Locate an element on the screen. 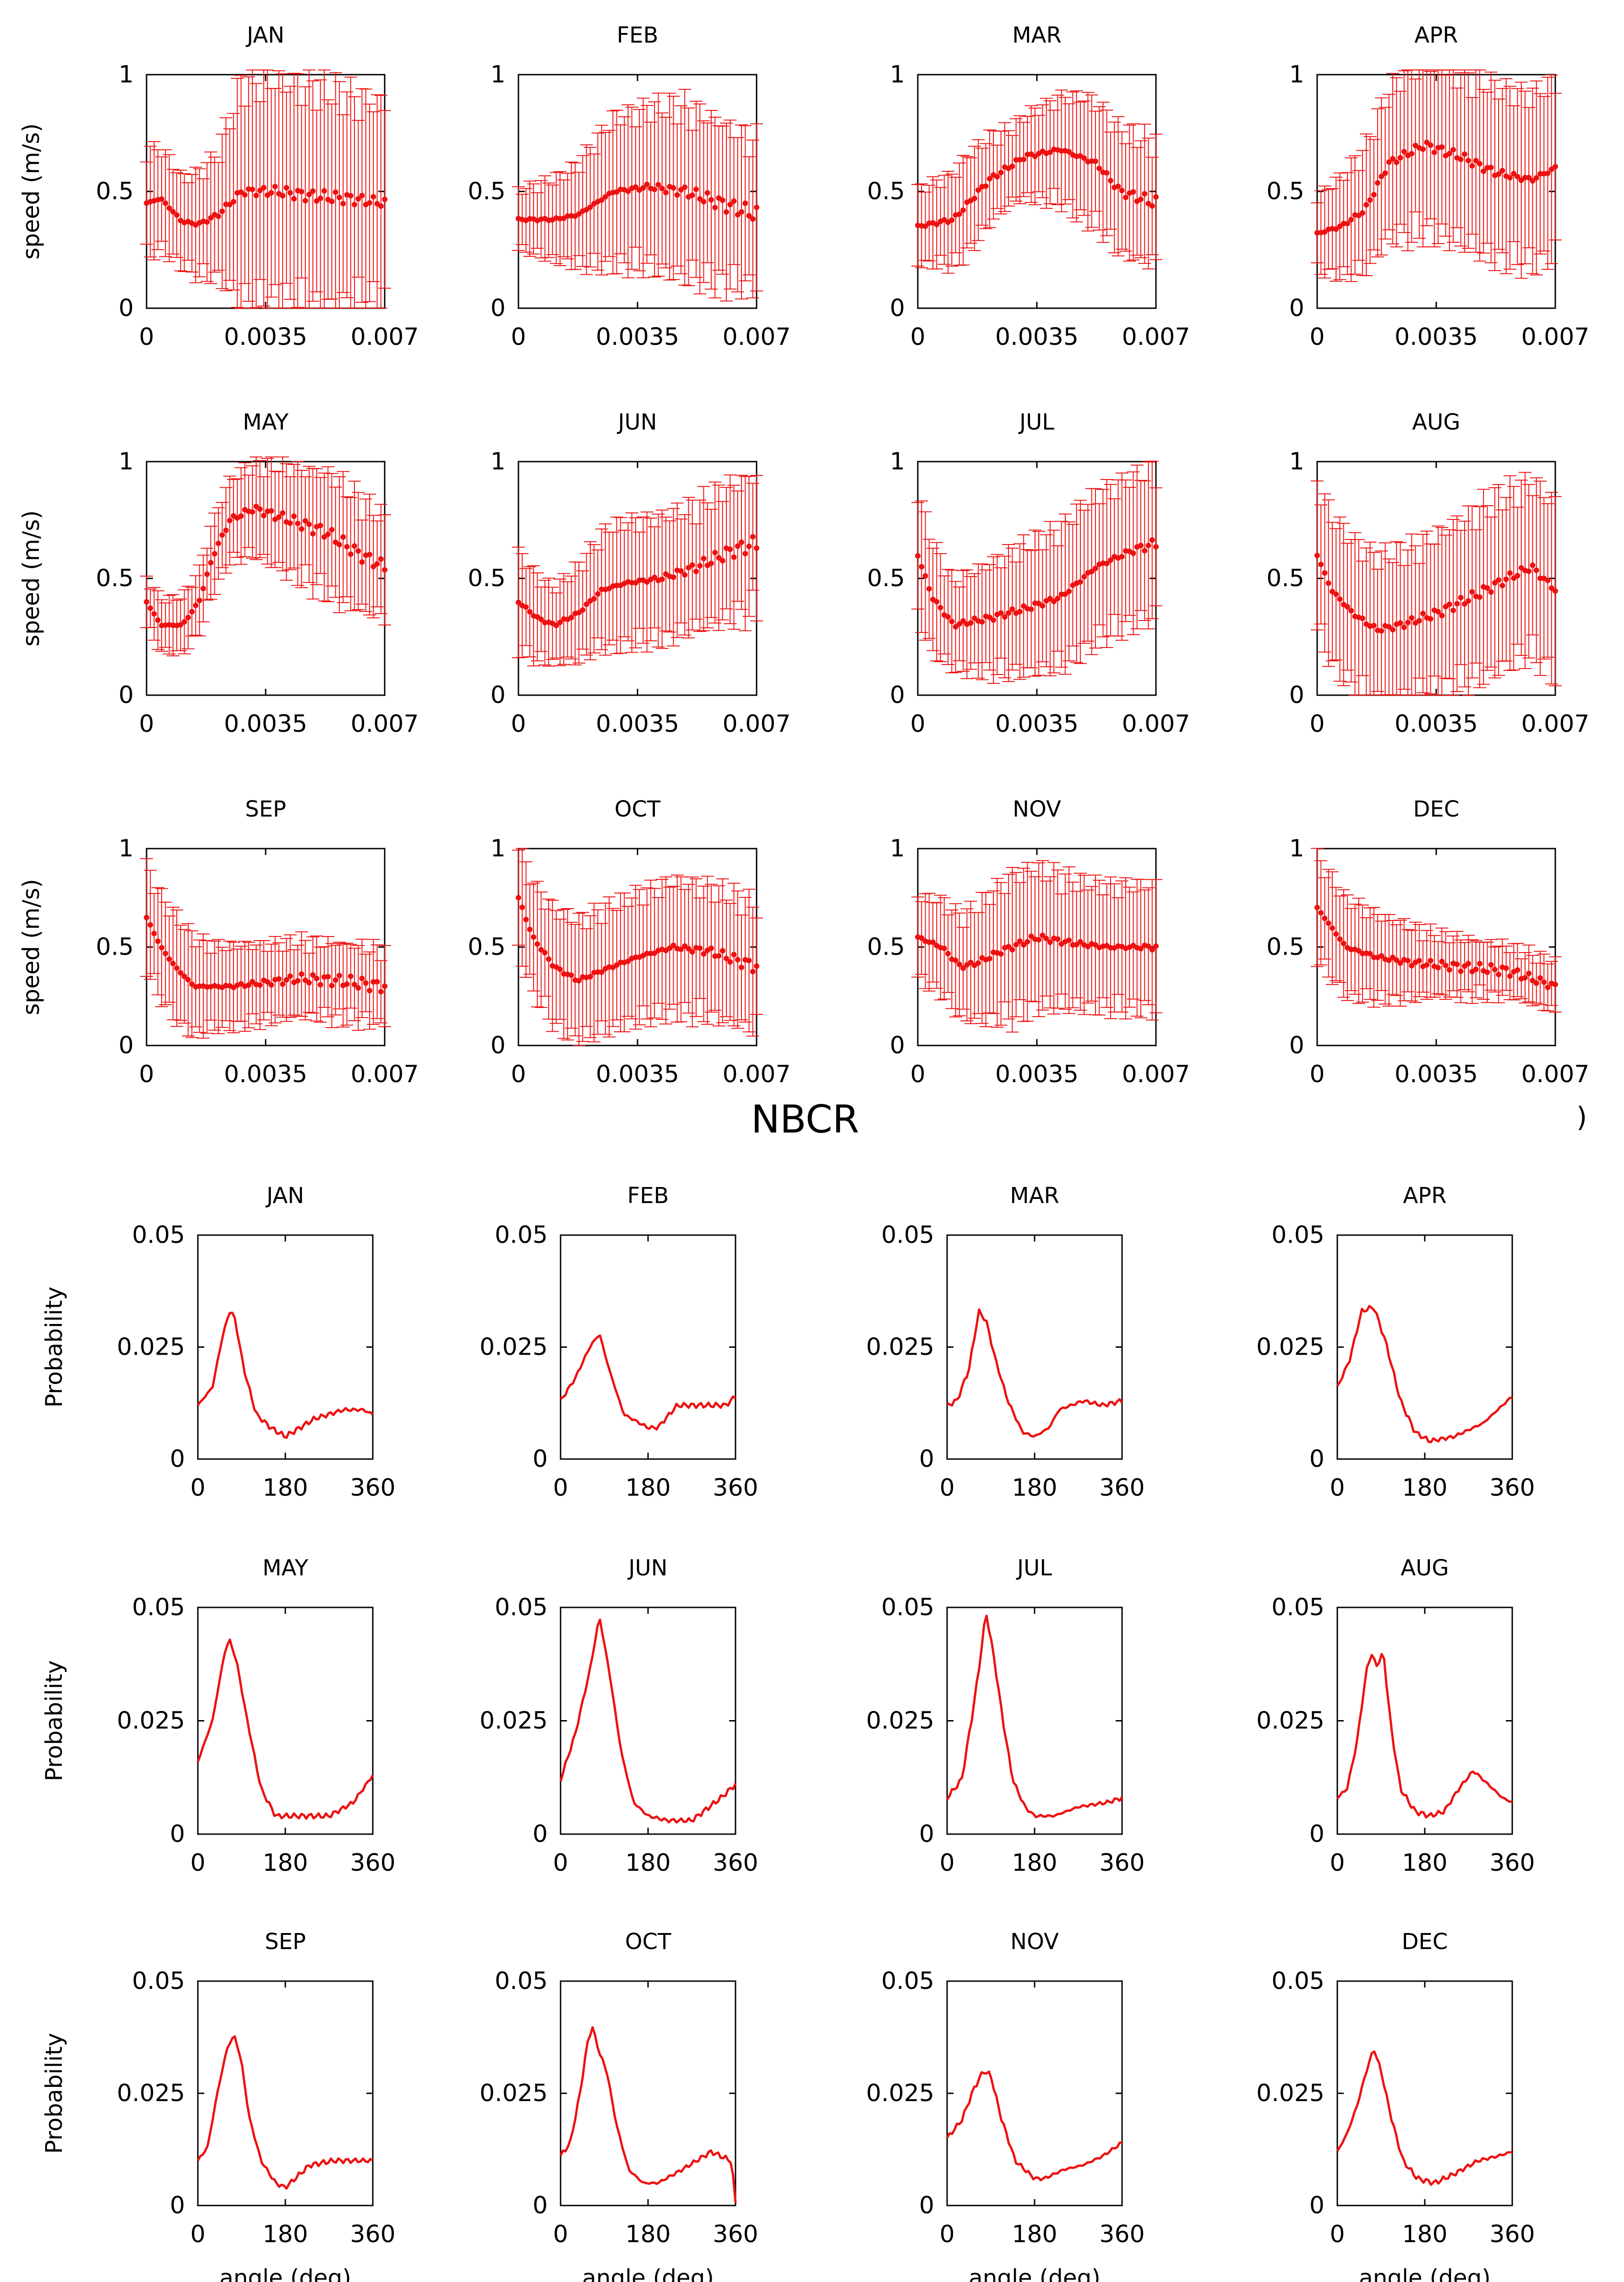 The image size is (1624, 2282). series-line is located at coordinates (648, 1721).